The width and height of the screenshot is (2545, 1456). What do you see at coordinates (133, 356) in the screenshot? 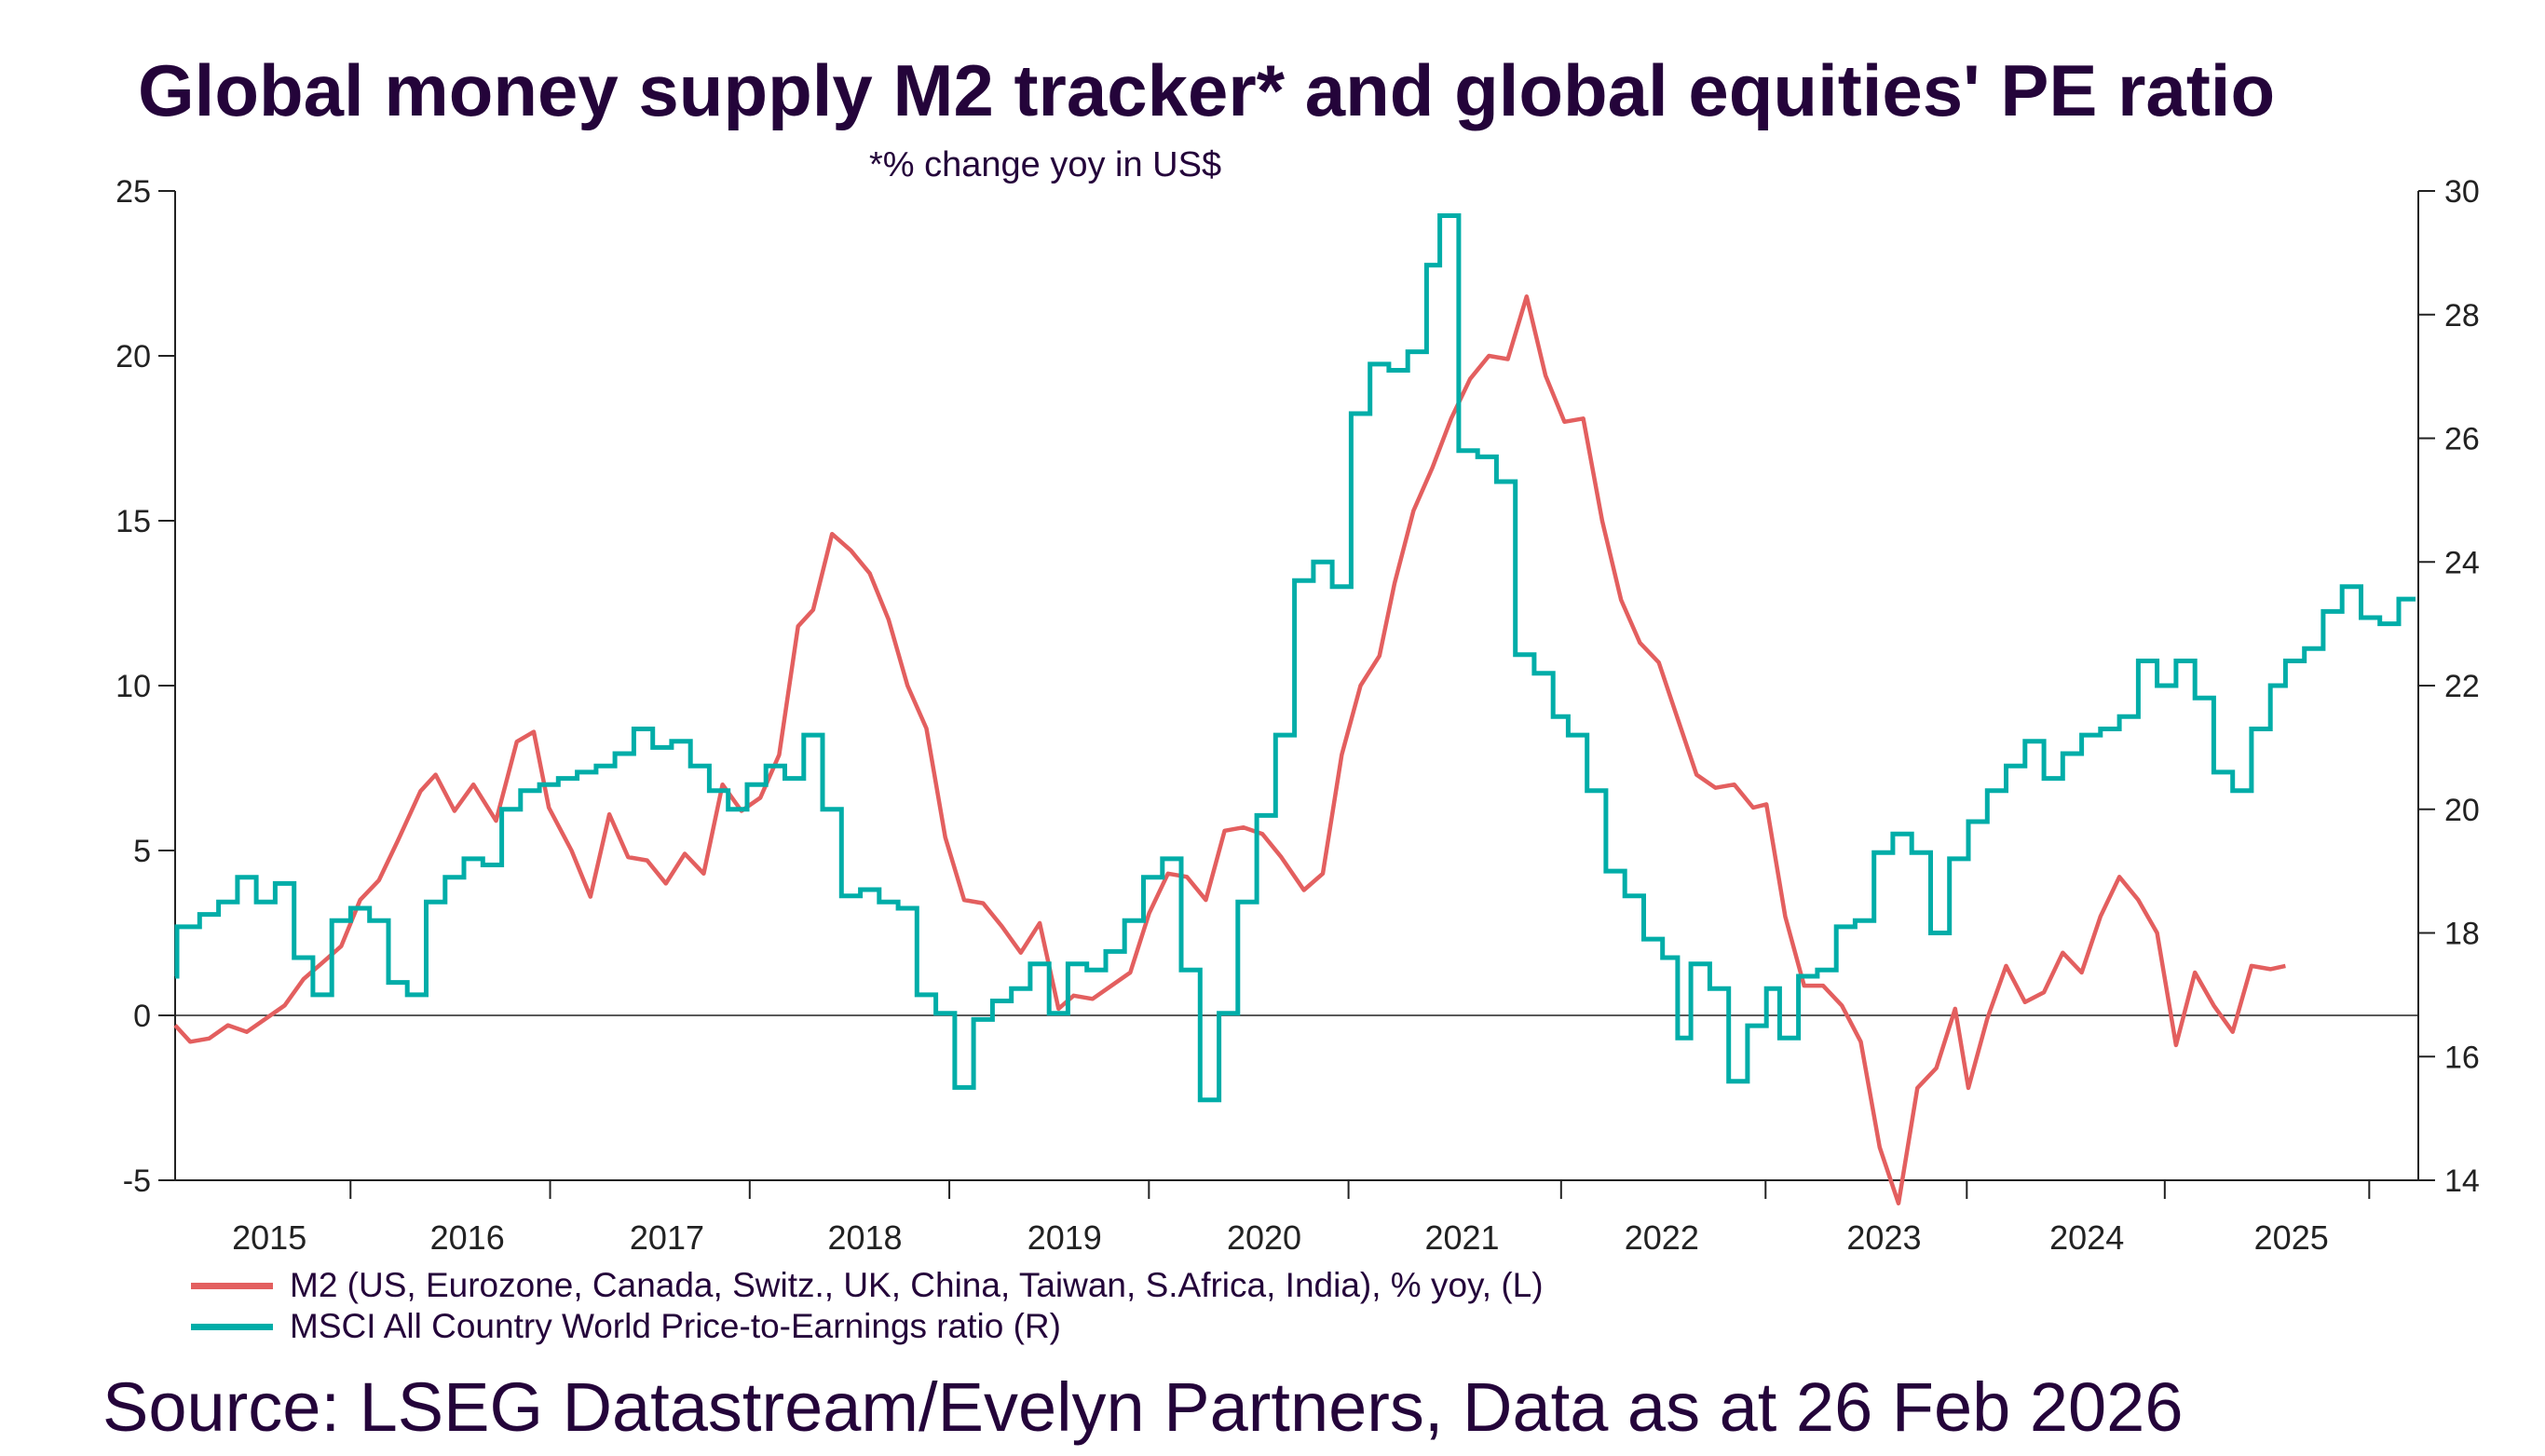
I see `left-tick-label: 20` at bounding box center [133, 356].